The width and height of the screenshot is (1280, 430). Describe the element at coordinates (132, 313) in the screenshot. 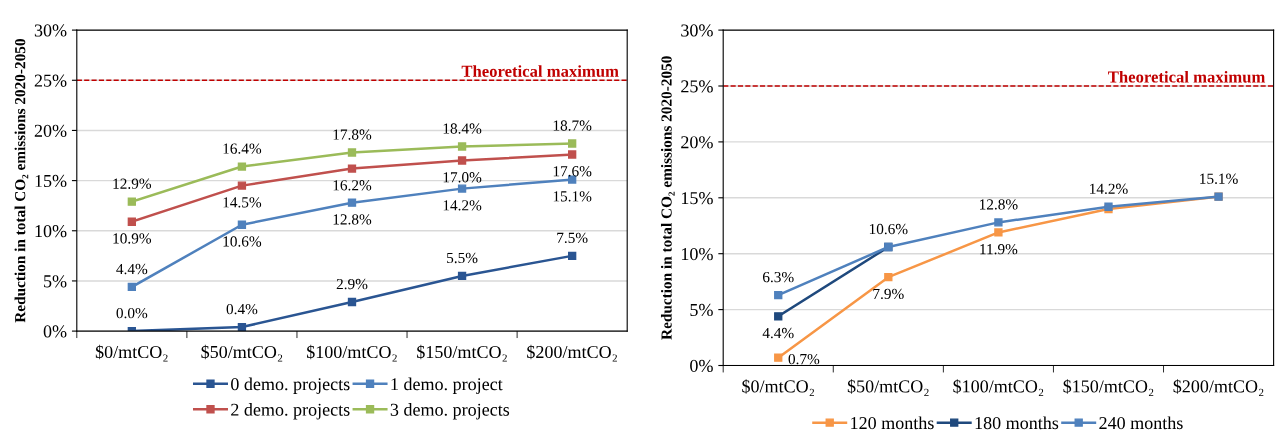

I see `data-label: 0.0%` at that location.